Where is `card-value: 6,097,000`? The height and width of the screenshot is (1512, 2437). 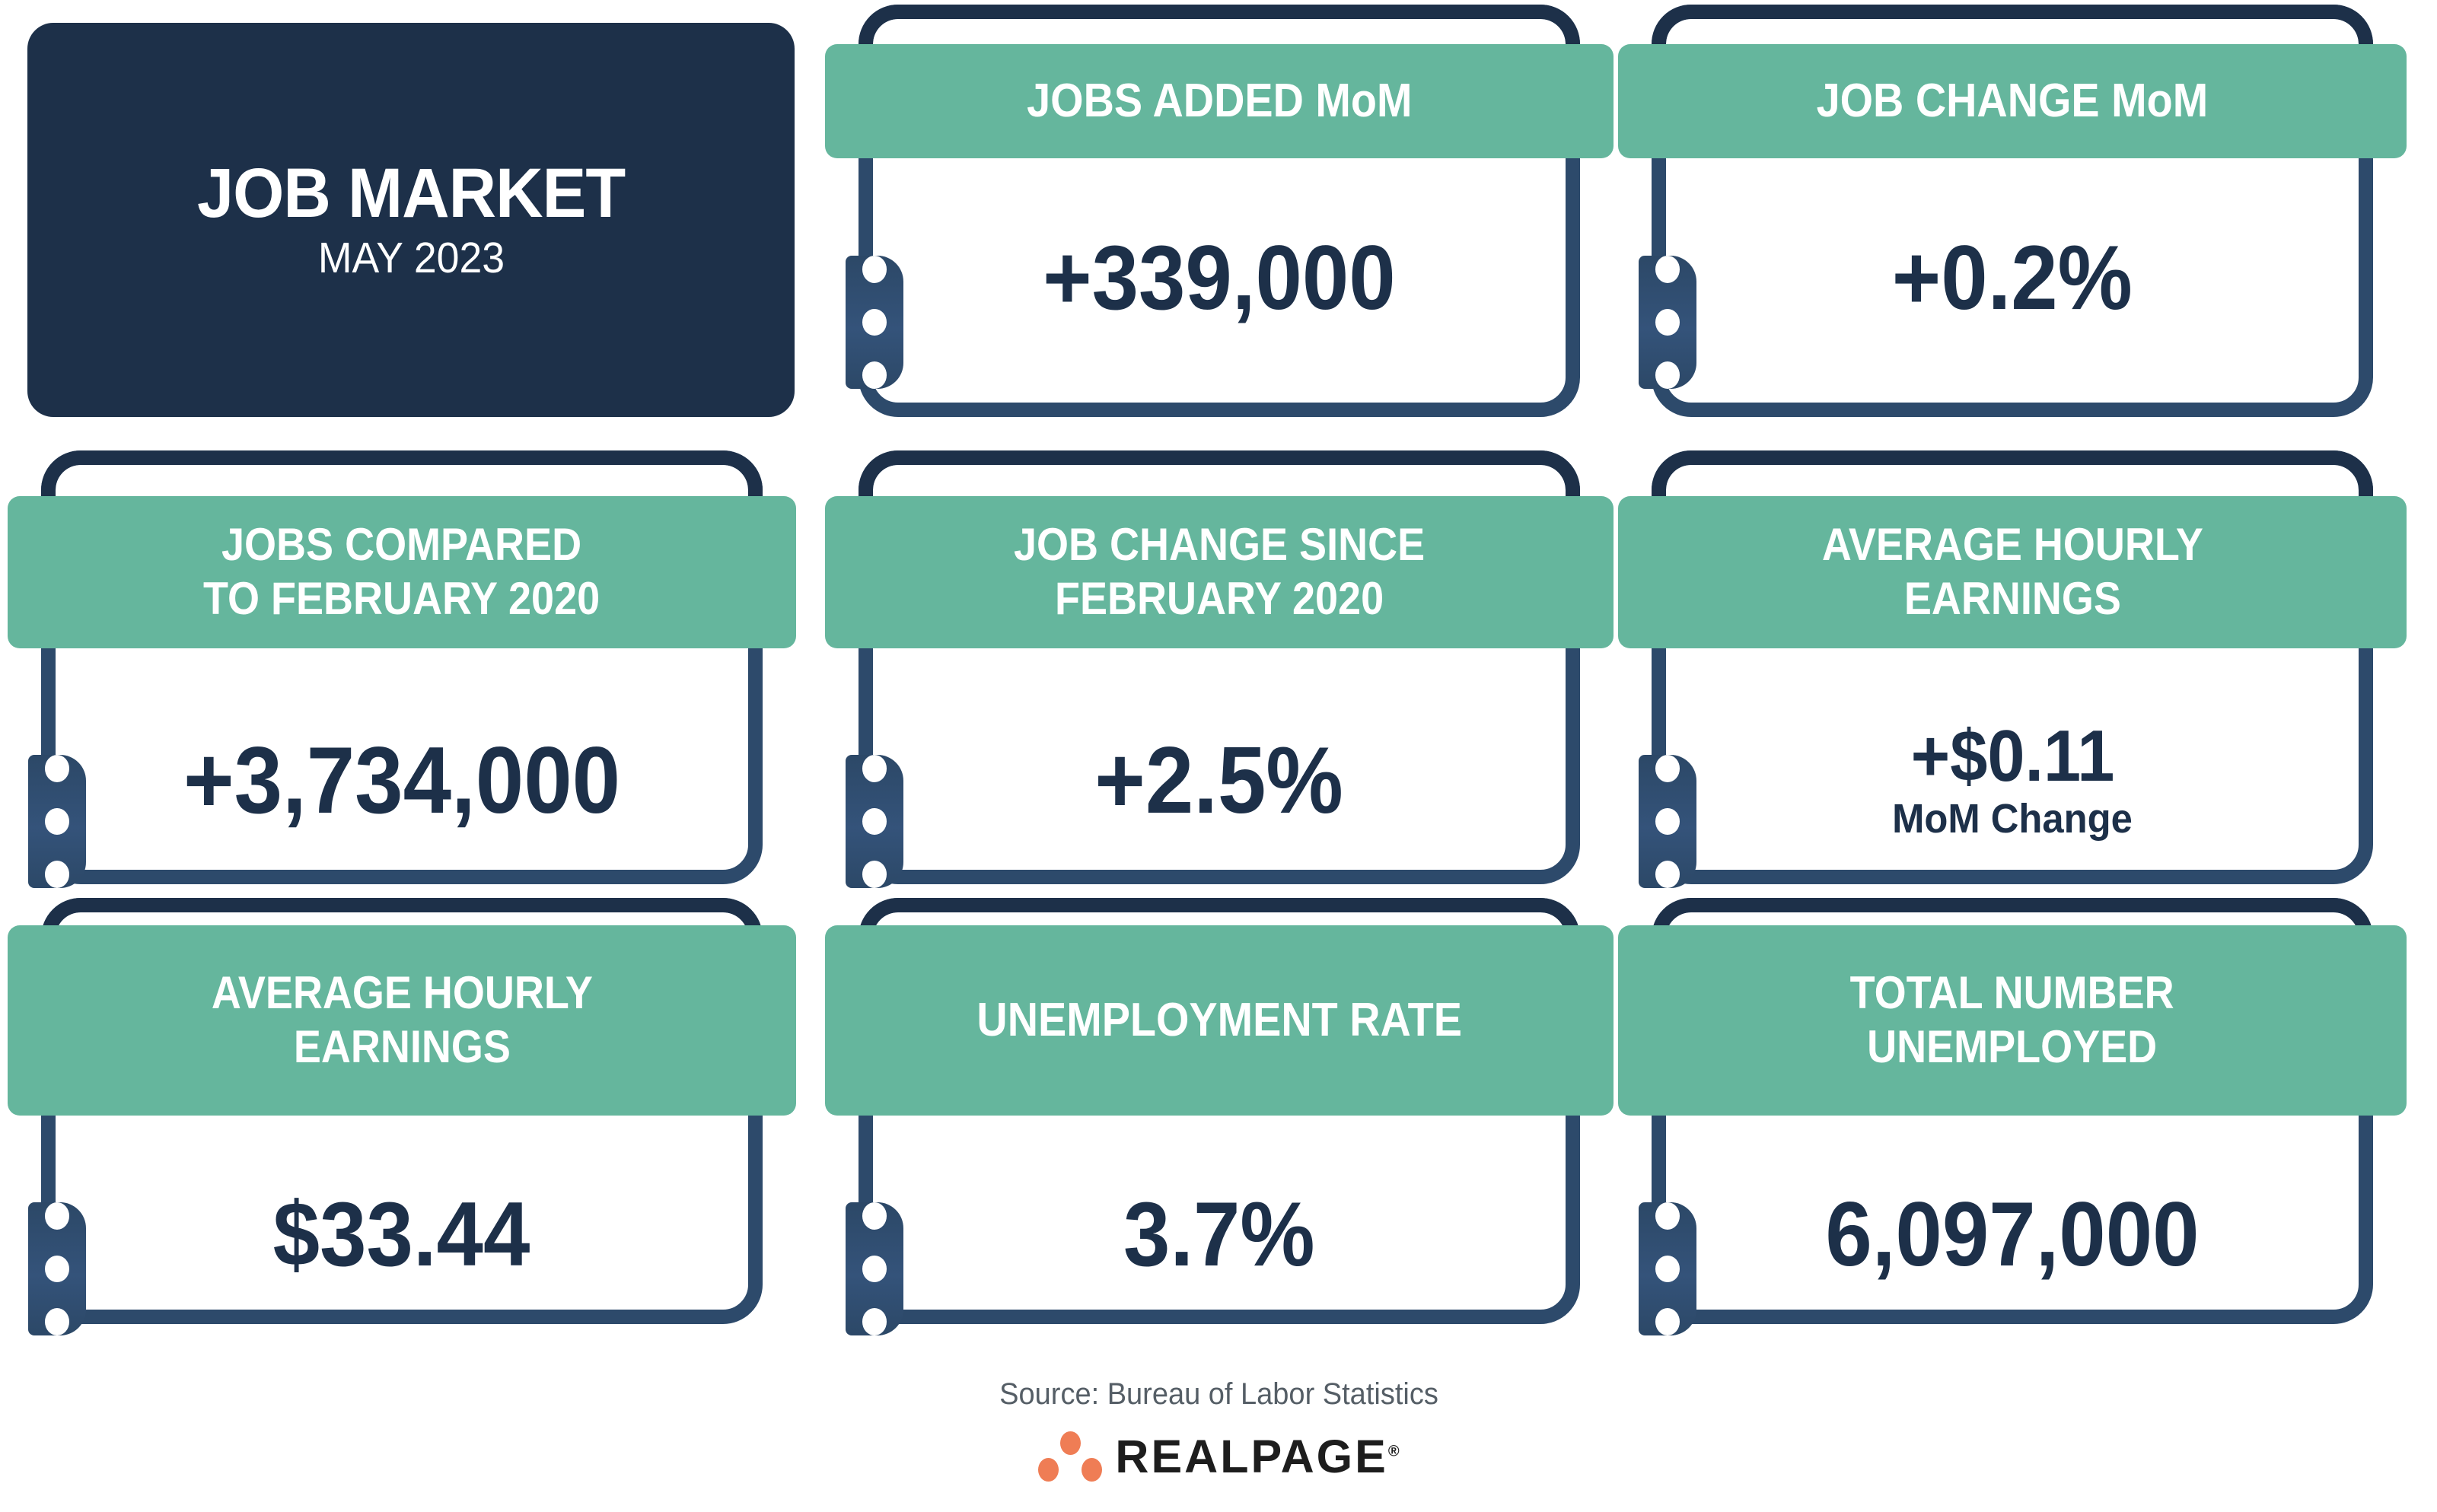
card-value: 6,097,000 is located at coordinates (2013, 1234).